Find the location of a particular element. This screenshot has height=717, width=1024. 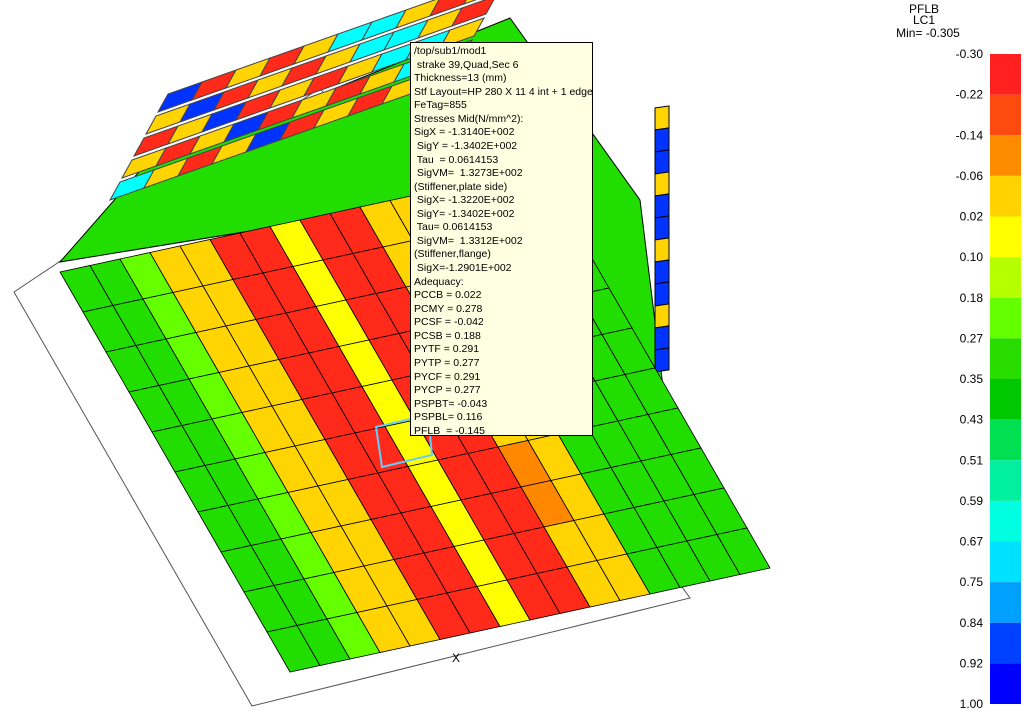

tooltip-line: Tau= 0.0614153 is located at coordinates (453, 227).